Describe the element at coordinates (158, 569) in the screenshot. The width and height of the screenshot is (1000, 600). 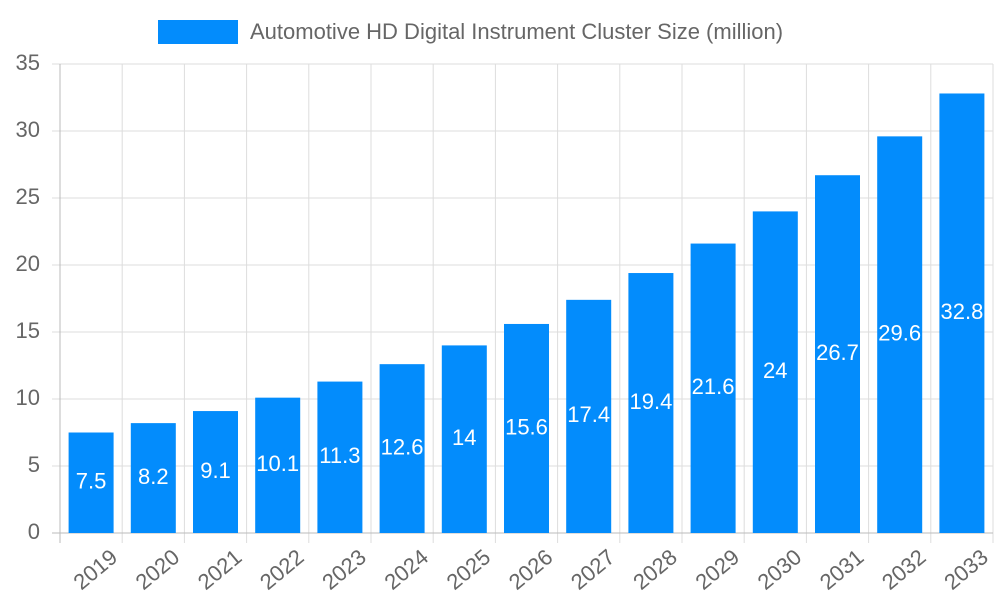
I see `x-tick-label: 2020` at that location.